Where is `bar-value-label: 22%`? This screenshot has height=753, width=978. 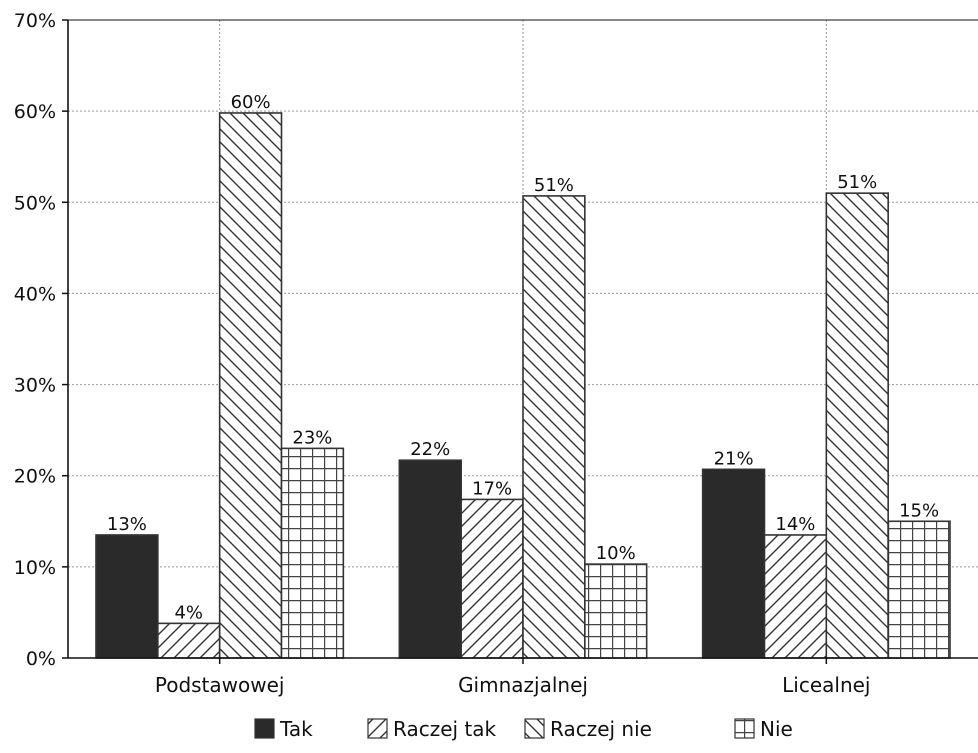 bar-value-label: 22% is located at coordinates (430, 449).